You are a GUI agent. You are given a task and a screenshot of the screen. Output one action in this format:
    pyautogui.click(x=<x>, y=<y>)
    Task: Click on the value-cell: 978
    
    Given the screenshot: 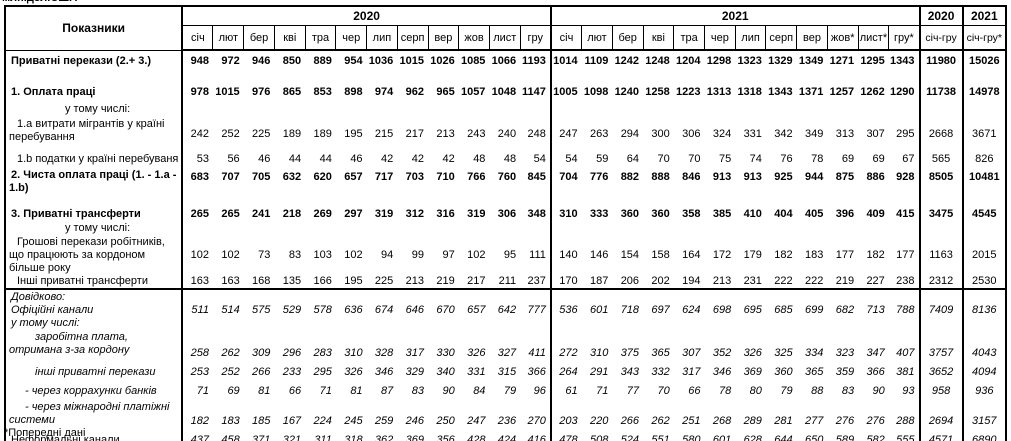 What is the action you would take?
    pyautogui.click(x=199, y=91)
    